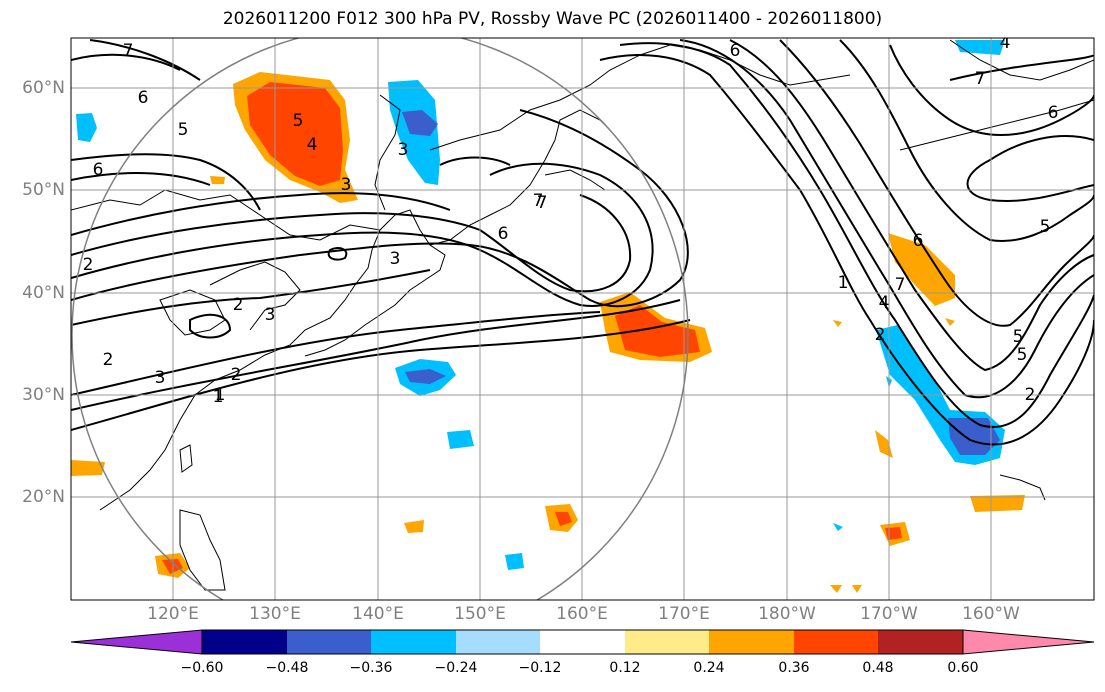 The width and height of the screenshot is (1105, 692). Describe the element at coordinates (963, 668) in the screenshot. I see `colorbar-tick-label: 0.60` at that location.